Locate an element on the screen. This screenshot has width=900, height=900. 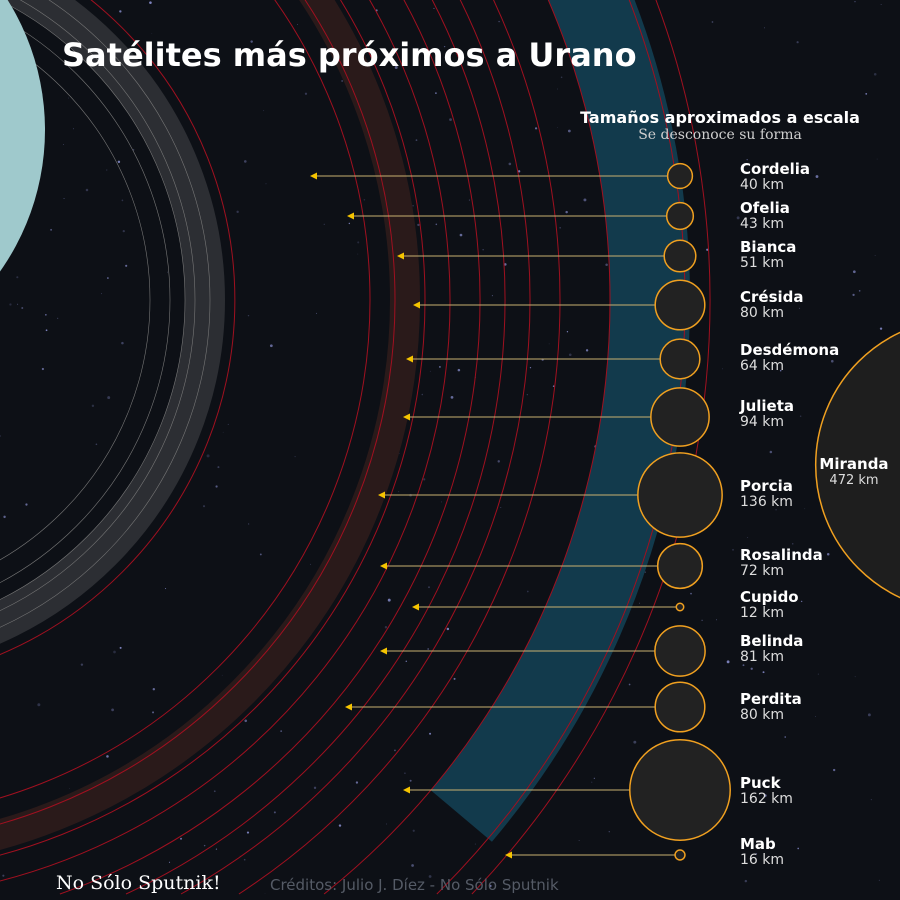
scale-note: Tamaños aproximados a escala is located at coordinates (720, 117).